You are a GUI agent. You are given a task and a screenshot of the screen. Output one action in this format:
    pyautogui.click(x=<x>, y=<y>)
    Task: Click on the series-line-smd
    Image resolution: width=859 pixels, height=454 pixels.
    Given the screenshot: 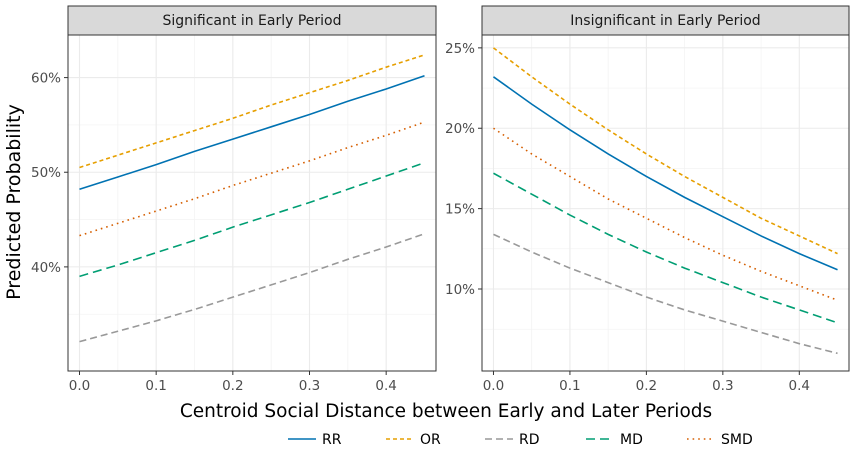 What is the action you would take?
    pyautogui.click(x=252, y=179)
    